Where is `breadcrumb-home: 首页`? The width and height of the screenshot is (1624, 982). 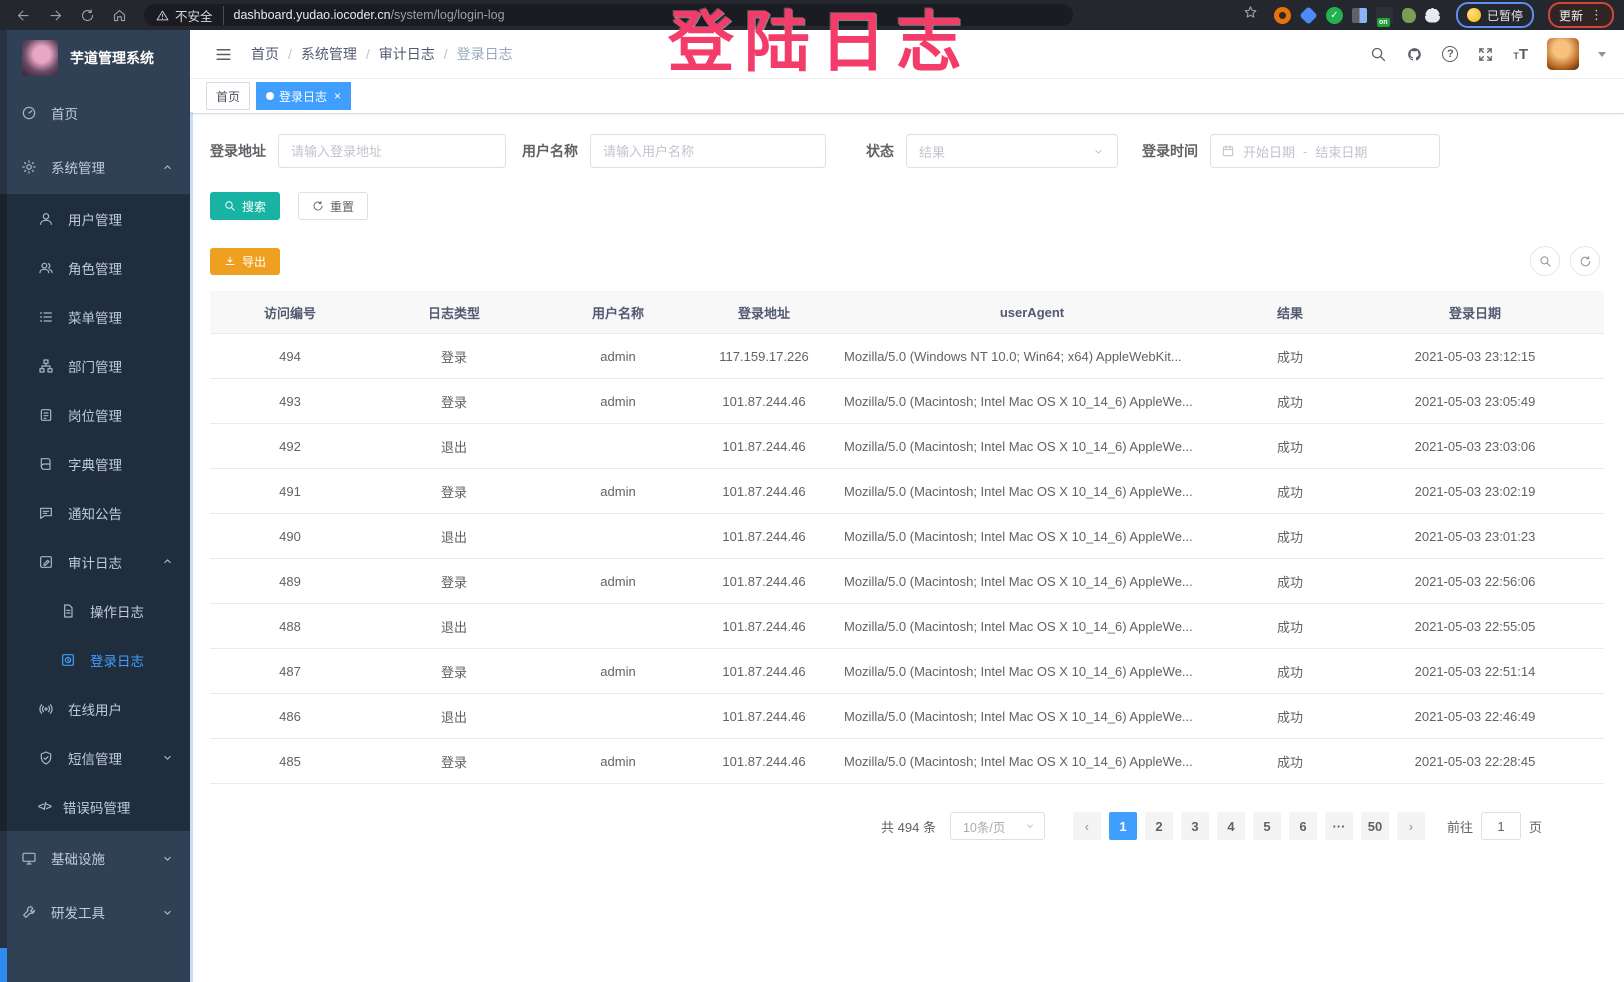
breadcrumb-home: 首页 is located at coordinates (265, 54).